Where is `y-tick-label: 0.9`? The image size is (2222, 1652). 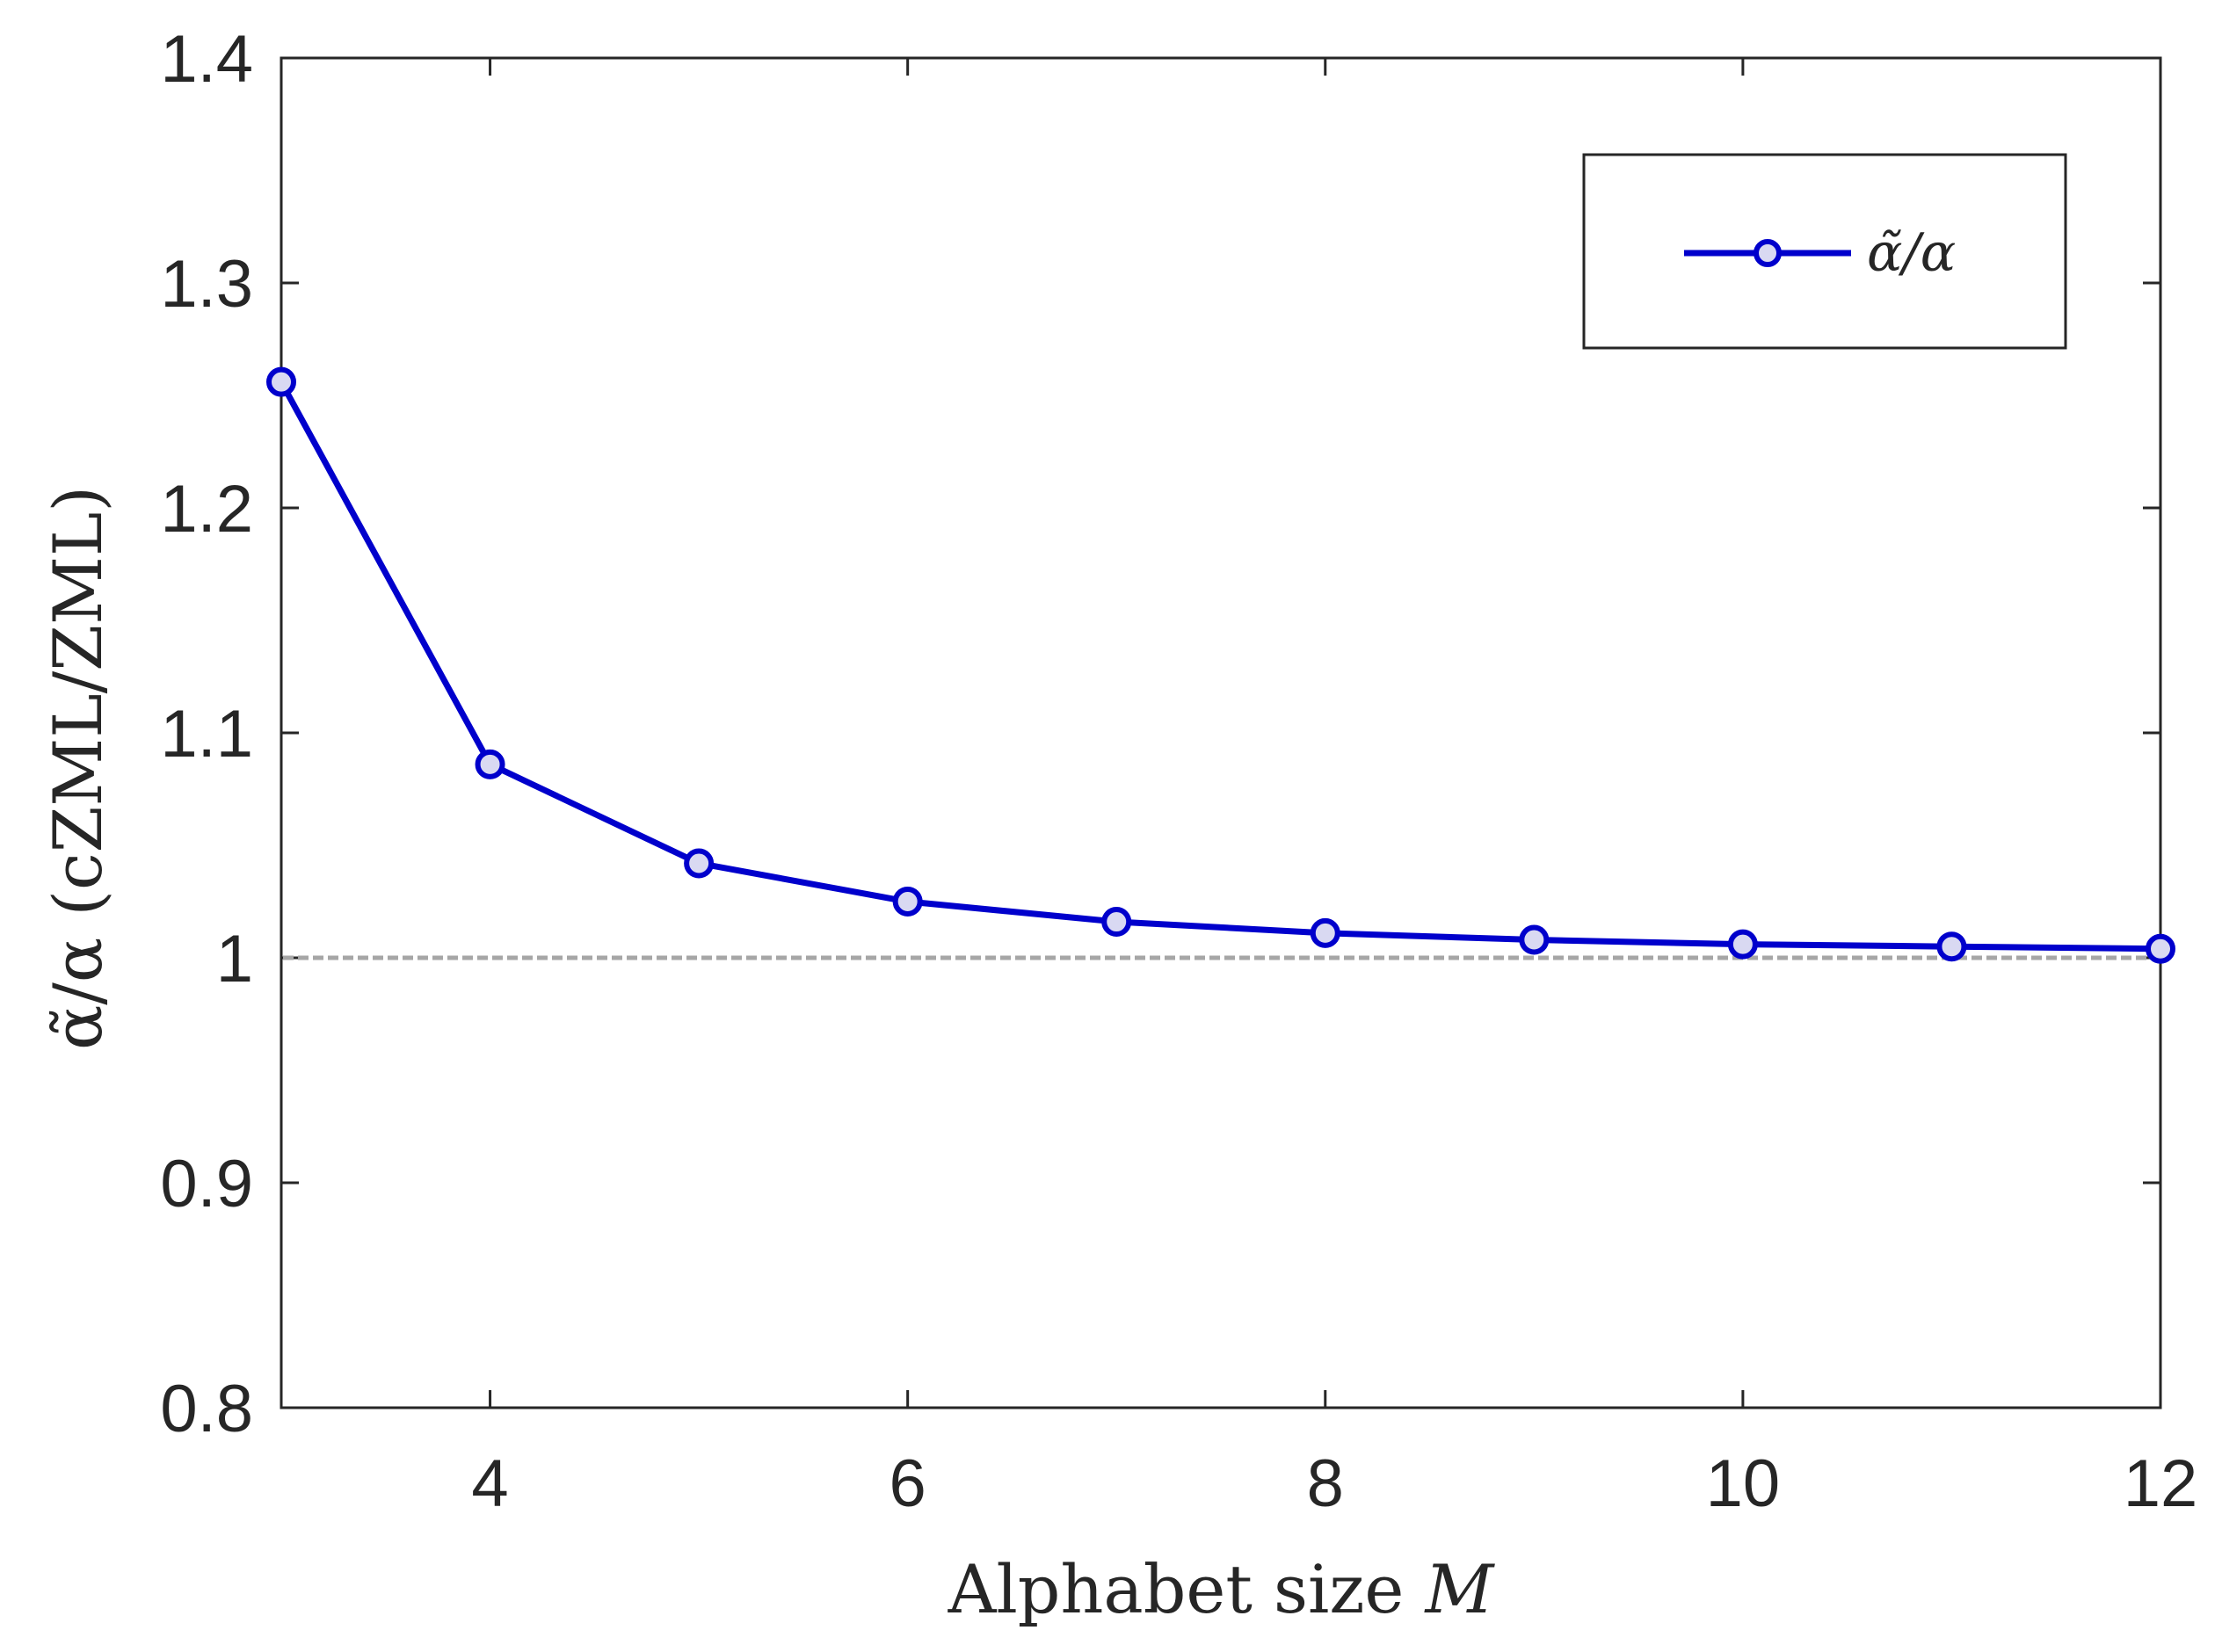 y-tick-label: 0.9 is located at coordinates (206, 1184).